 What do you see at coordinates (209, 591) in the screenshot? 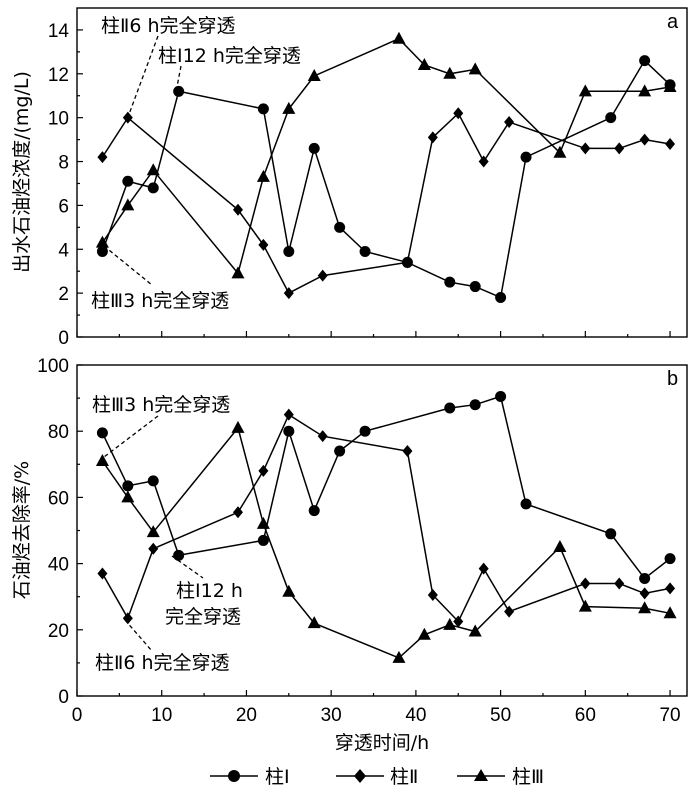
I see `panel-b-annotation-col1-line1: 柱Ⅰ12 h` at bounding box center [209, 591].